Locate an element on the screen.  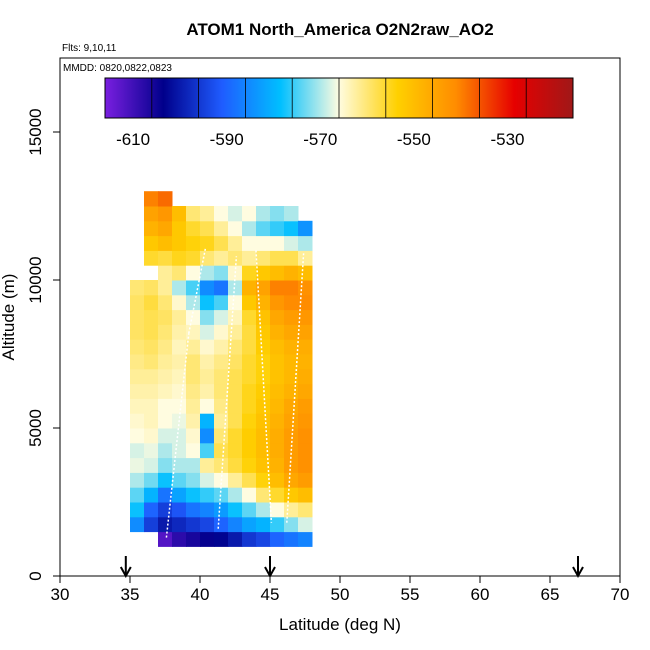
x-tick-label: 30 is located at coordinates (60, 594).